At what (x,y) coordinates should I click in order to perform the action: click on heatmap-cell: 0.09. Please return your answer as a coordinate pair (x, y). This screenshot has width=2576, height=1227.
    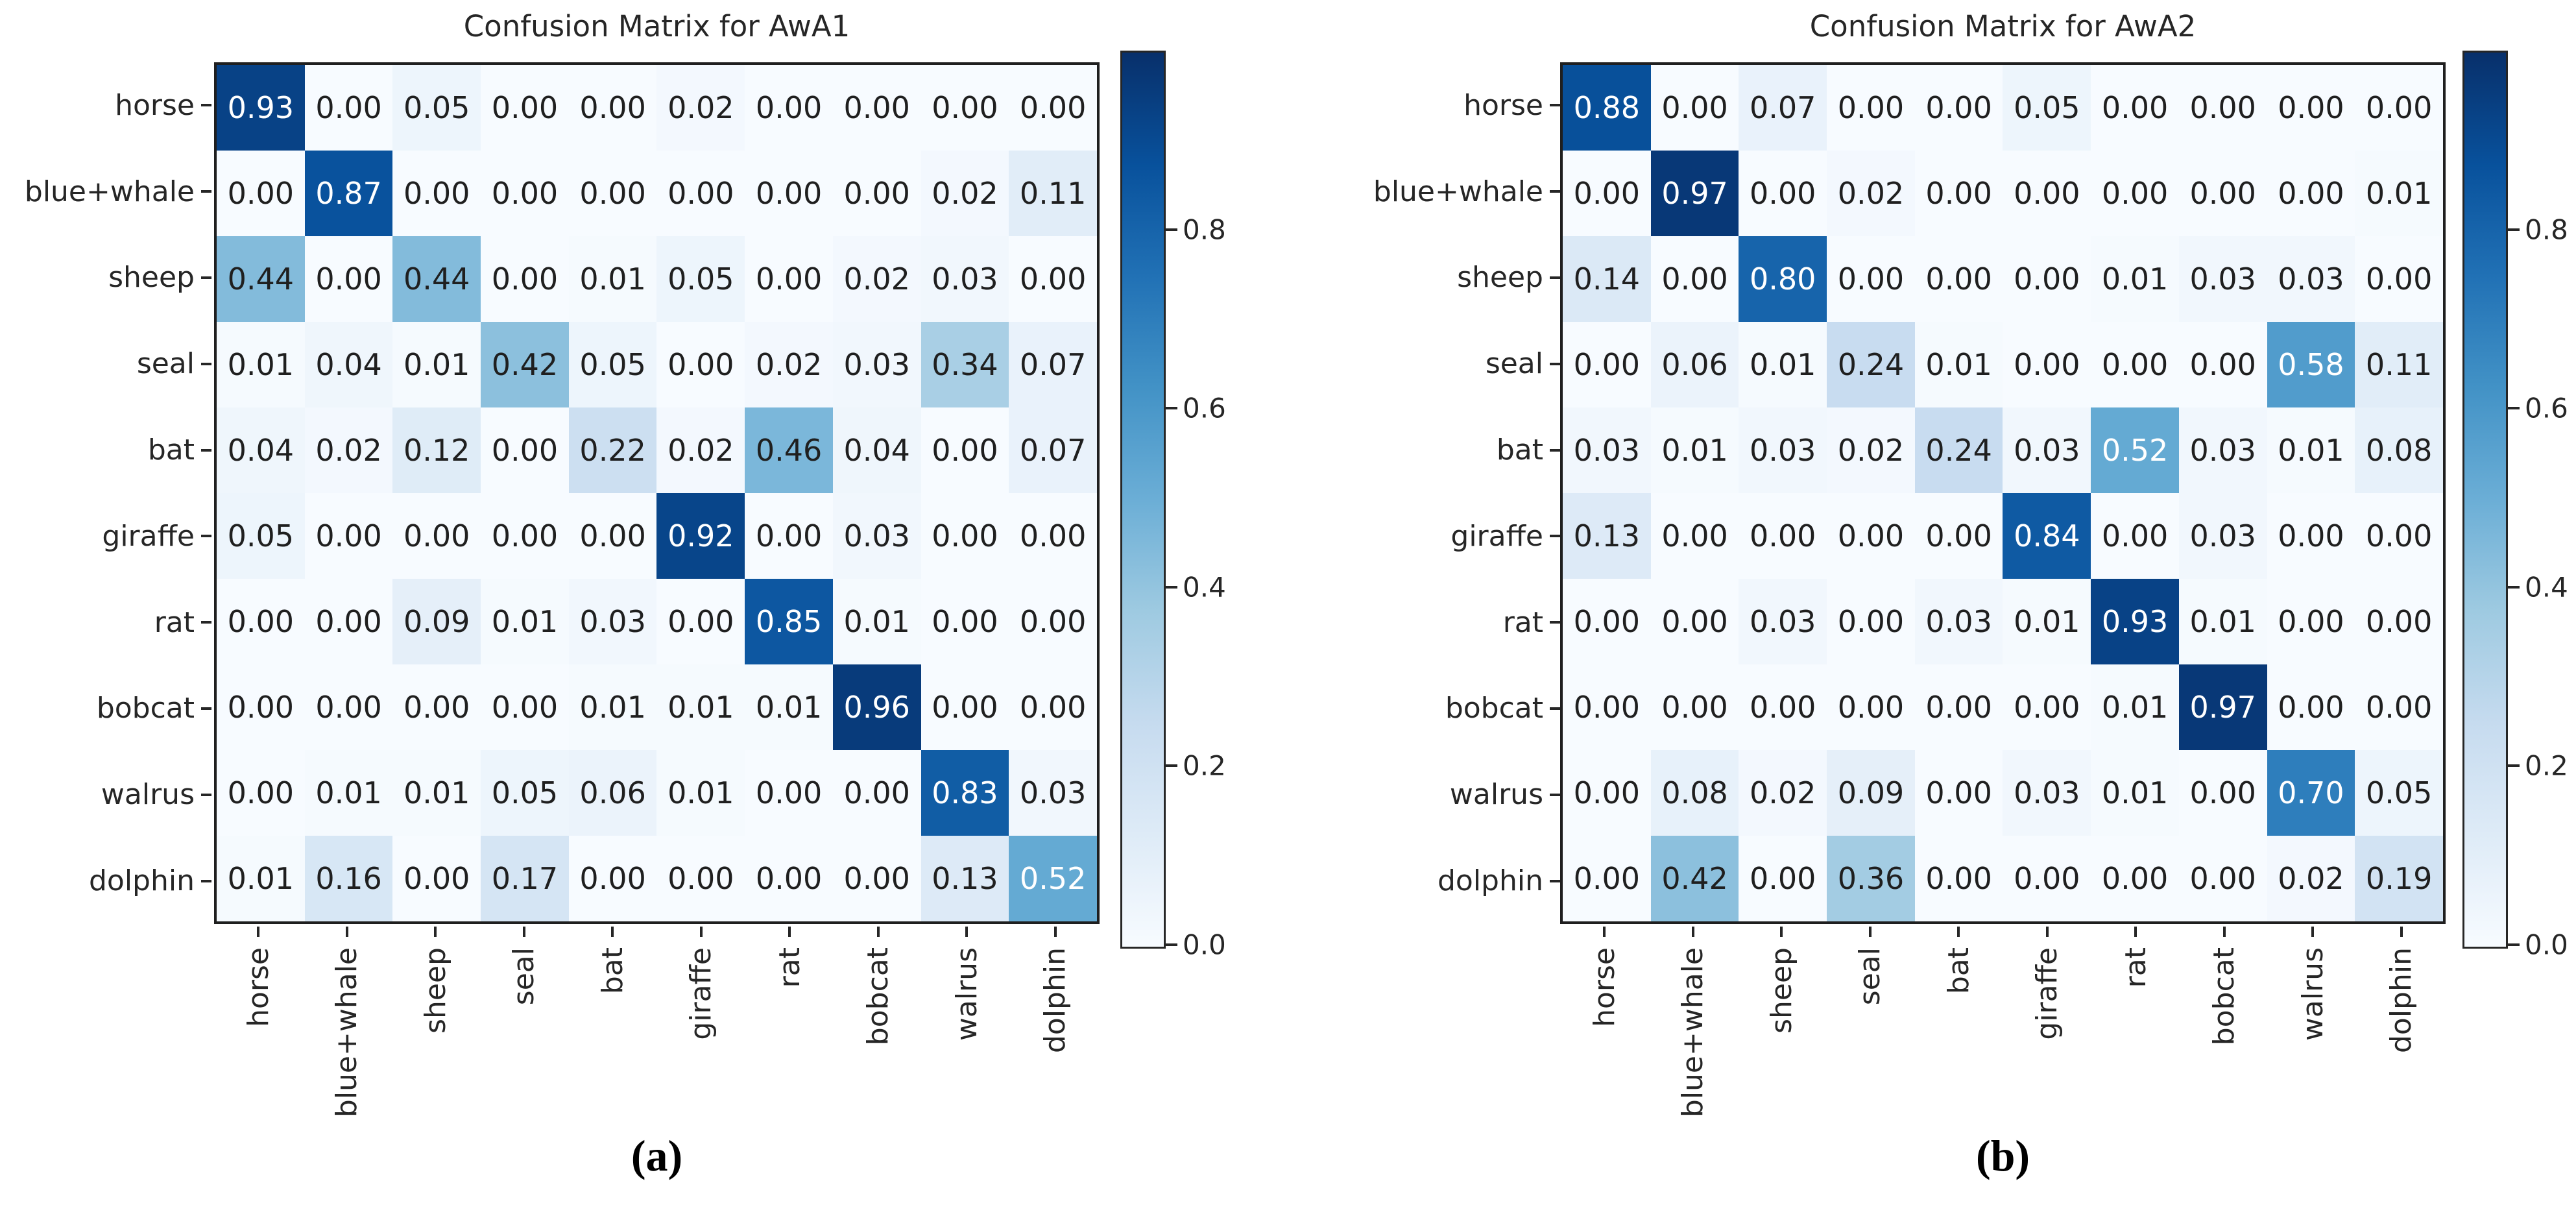
    Looking at the image, I should click on (436, 621).